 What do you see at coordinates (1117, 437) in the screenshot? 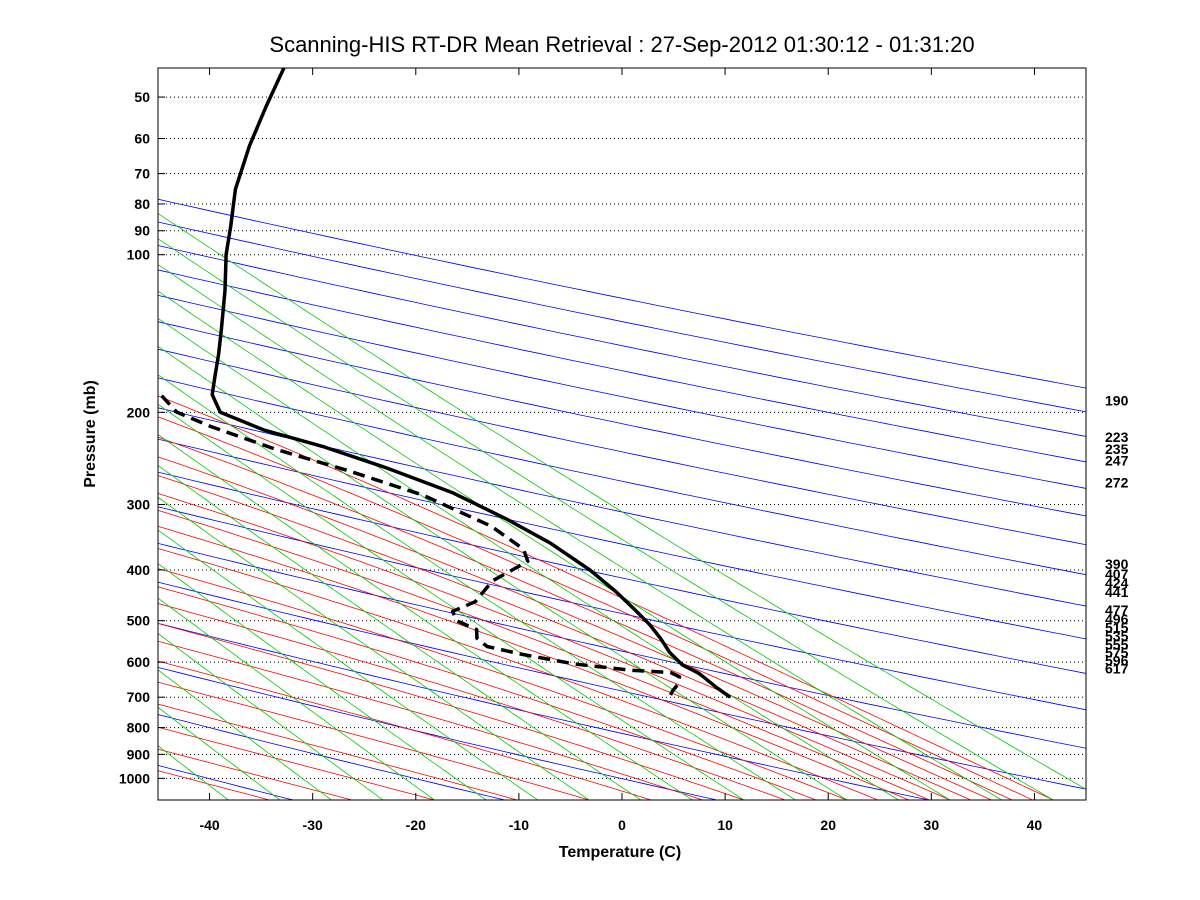
I see `level-label-223: 223` at bounding box center [1117, 437].